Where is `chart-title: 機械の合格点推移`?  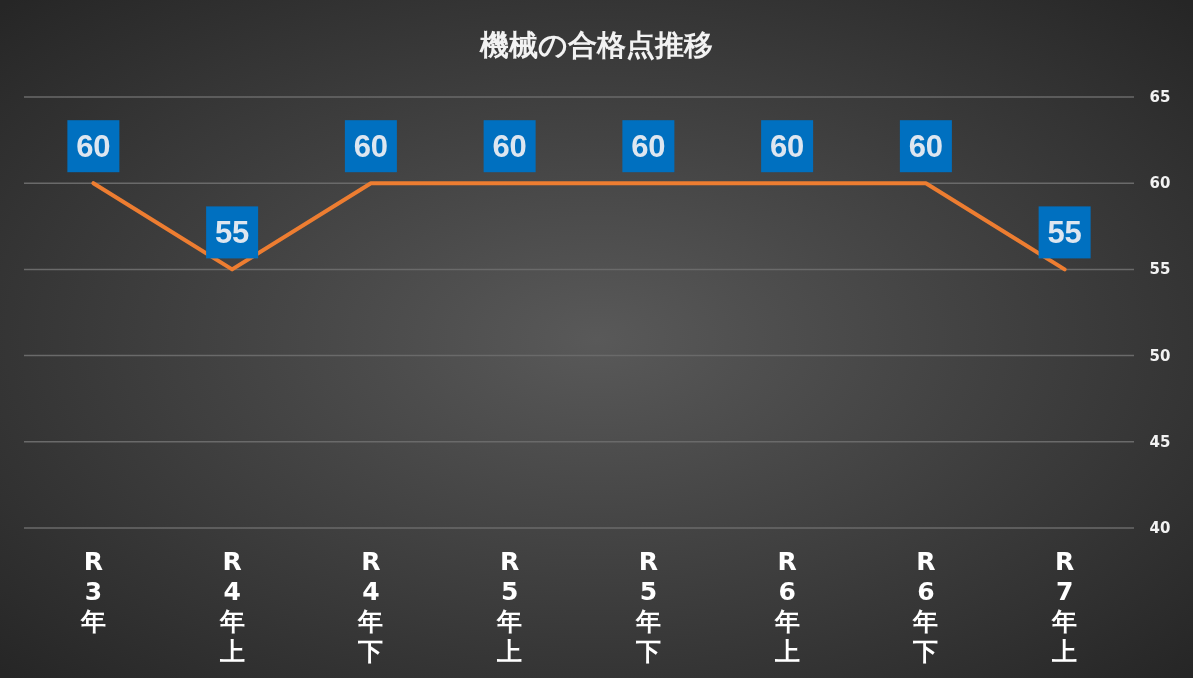
chart-title: 機械の合格点推移 is located at coordinates (596, 45).